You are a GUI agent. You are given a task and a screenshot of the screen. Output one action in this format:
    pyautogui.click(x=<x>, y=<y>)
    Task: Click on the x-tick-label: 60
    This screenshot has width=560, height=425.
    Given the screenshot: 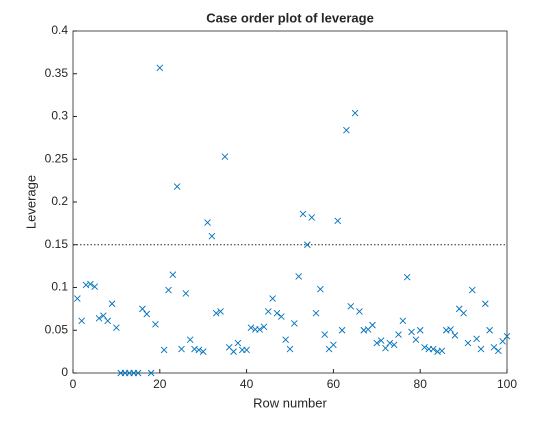 What is the action you would take?
    pyautogui.click(x=334, y=384)
    